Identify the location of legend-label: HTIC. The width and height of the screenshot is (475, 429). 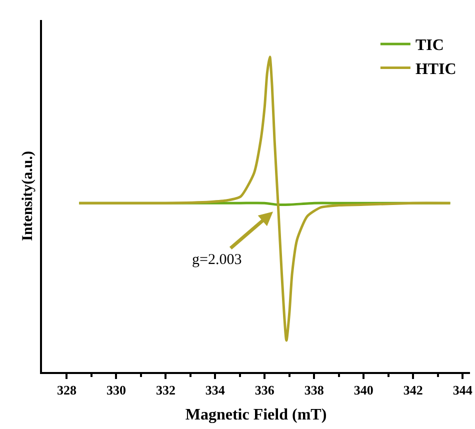
(435, 69).